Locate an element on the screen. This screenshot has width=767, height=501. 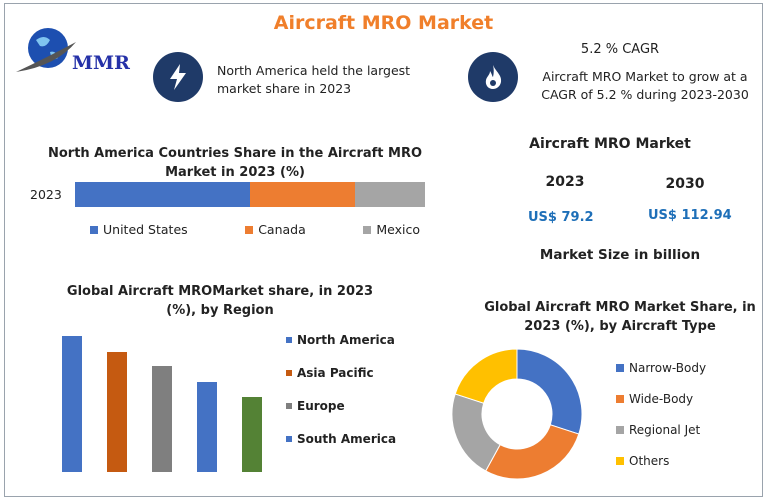
aircraft-type-donut is located at coordinates (517, 414).